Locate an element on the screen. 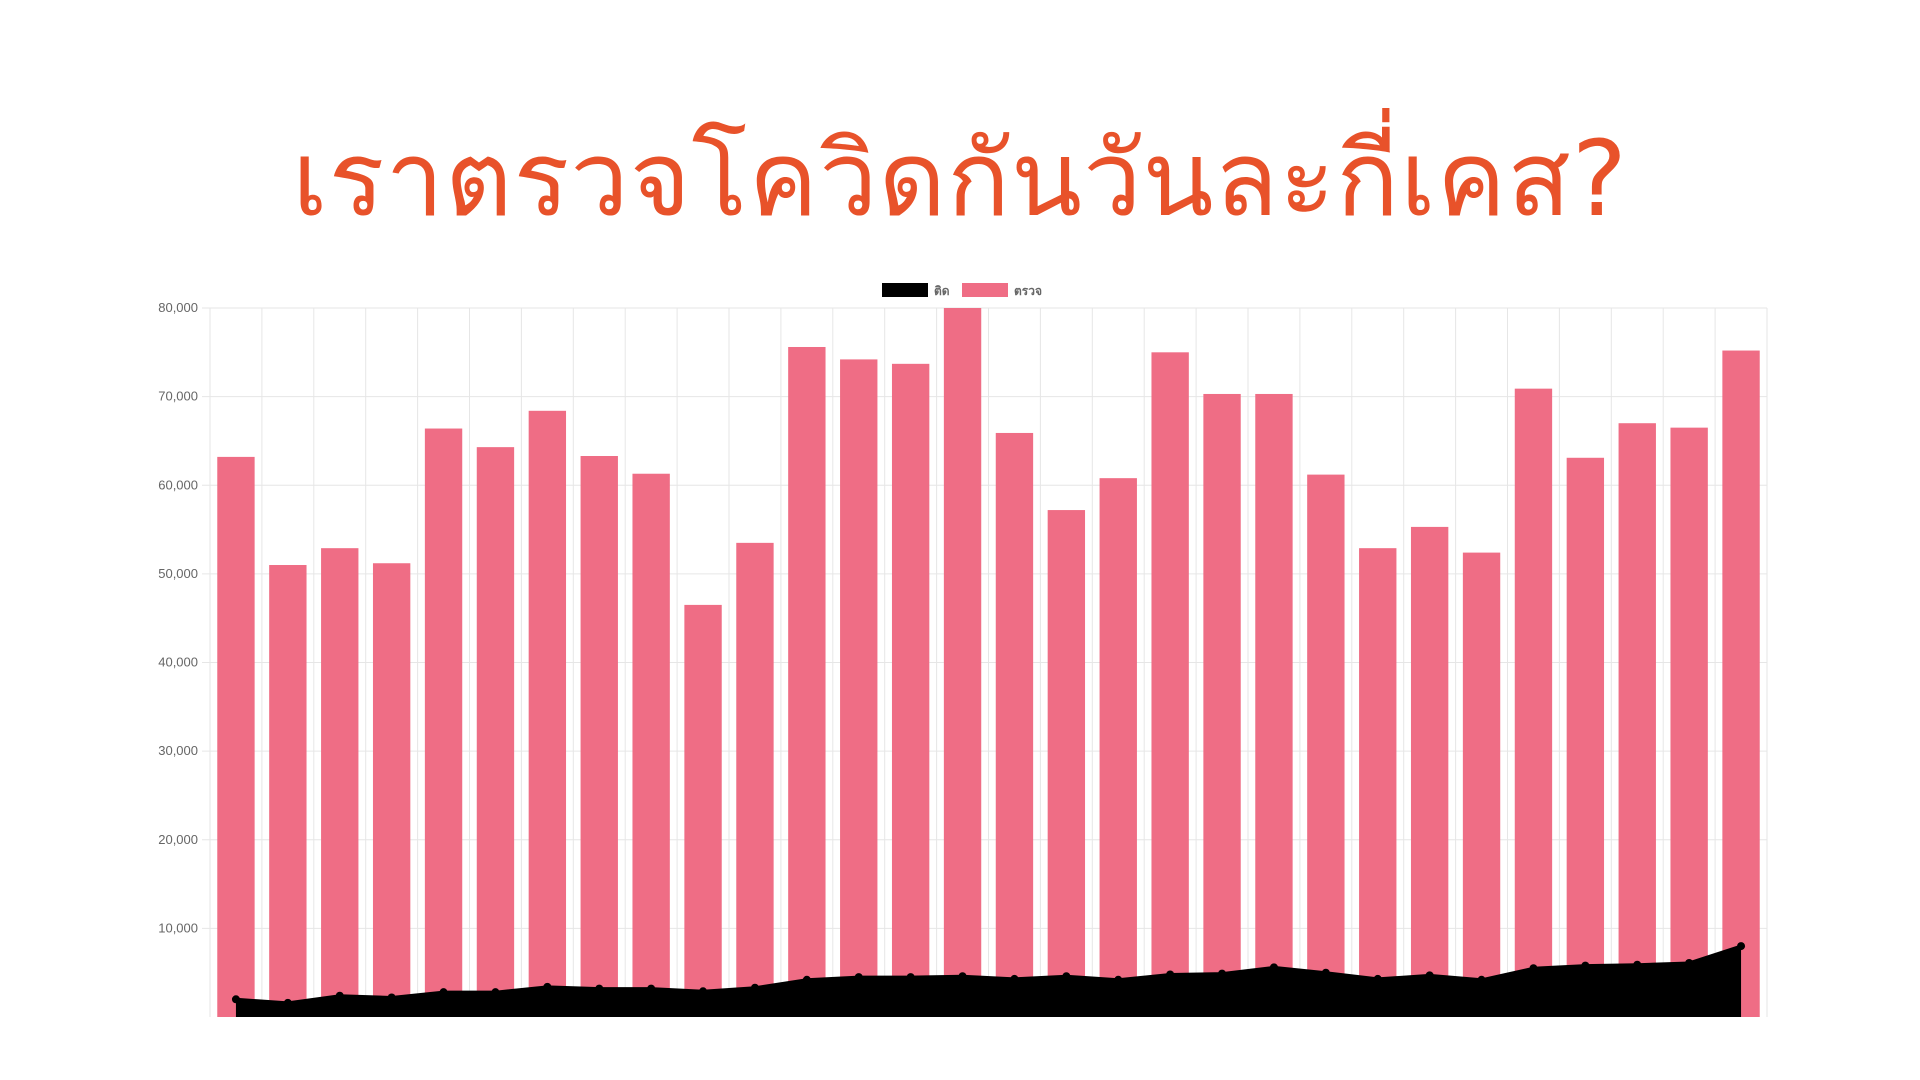 This screenshot has height=1080, width=1920. area-fill is located at coordinates (988, 981).